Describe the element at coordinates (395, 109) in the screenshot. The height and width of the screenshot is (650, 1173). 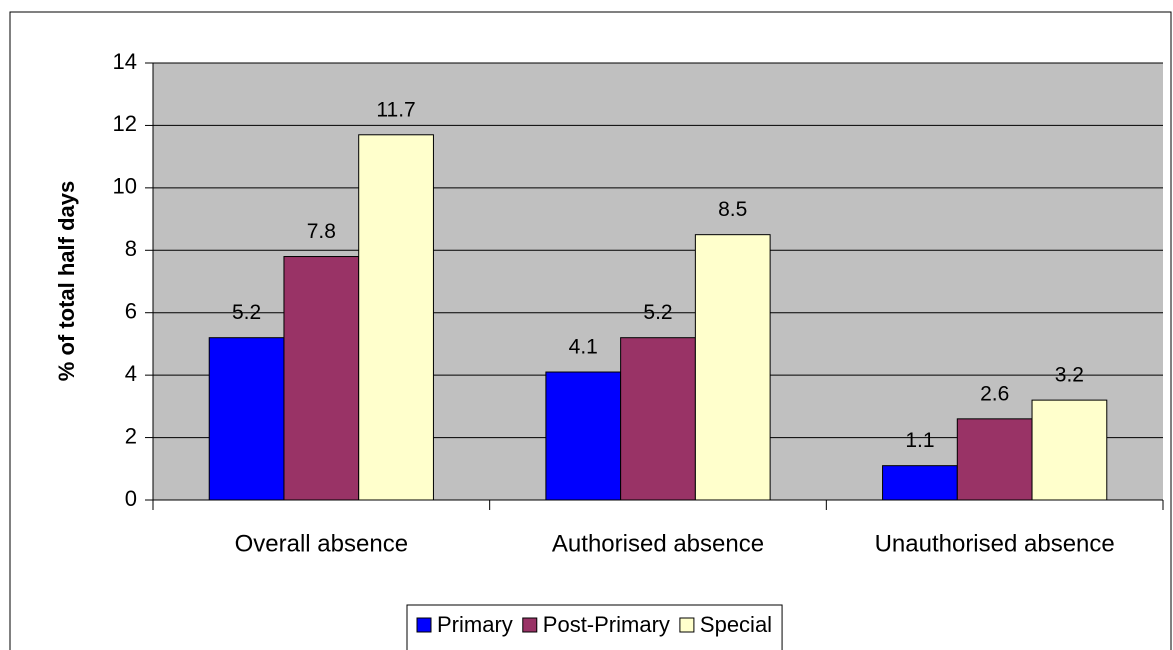
I see `data-label: 11.7` at that location.